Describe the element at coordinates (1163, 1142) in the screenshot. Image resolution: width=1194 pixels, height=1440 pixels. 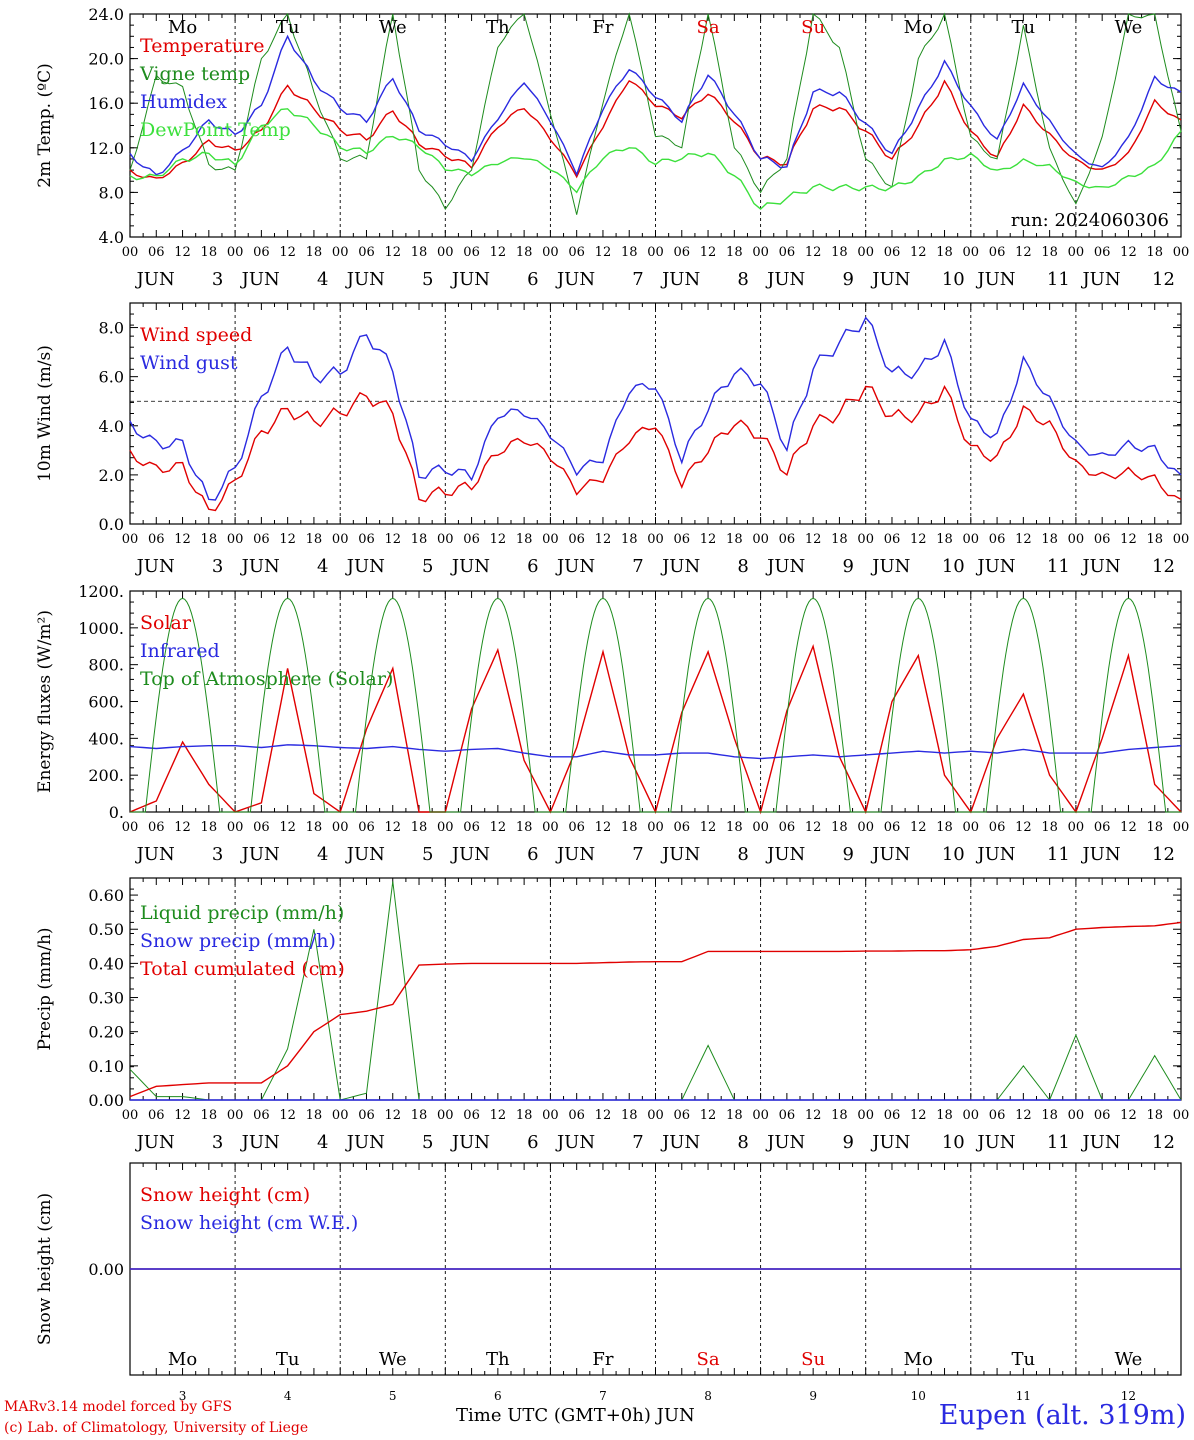
I see `day-label: 12` at that location.